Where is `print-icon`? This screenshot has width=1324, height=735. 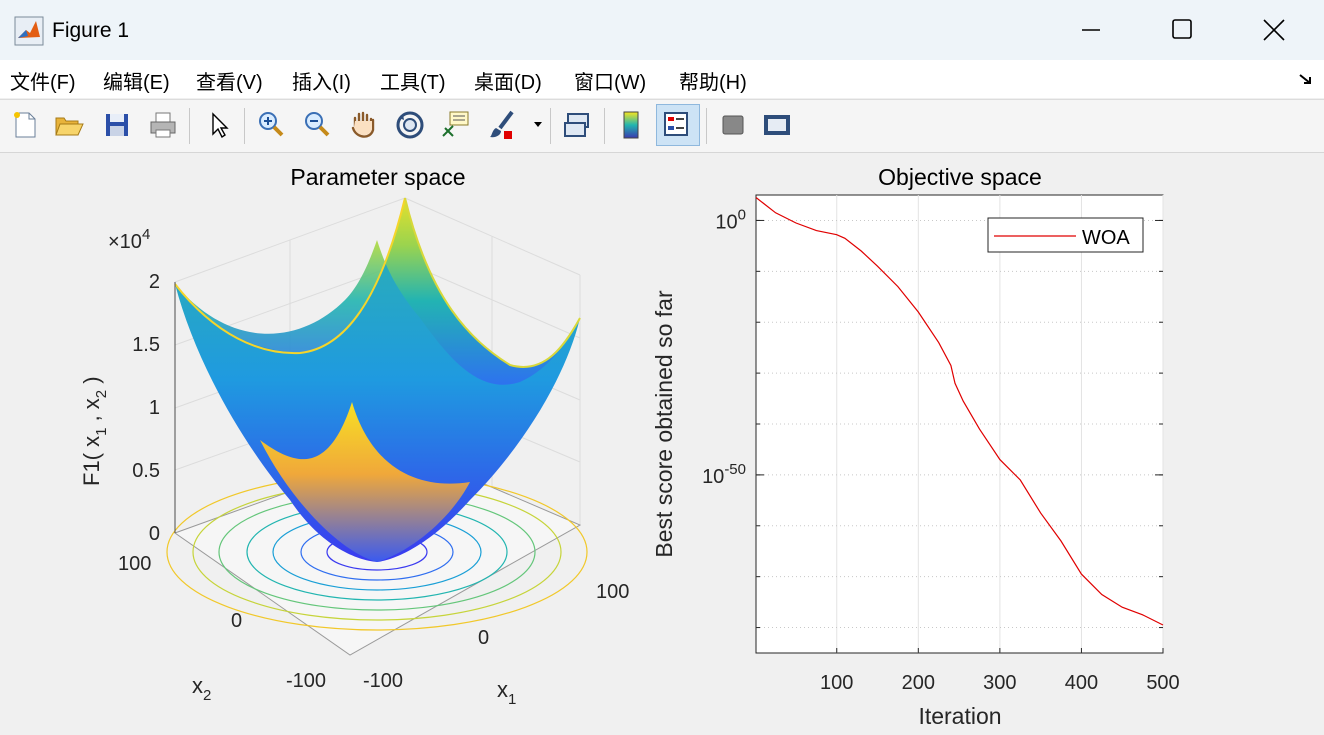
print-icon is located at coordinates (163, 125).